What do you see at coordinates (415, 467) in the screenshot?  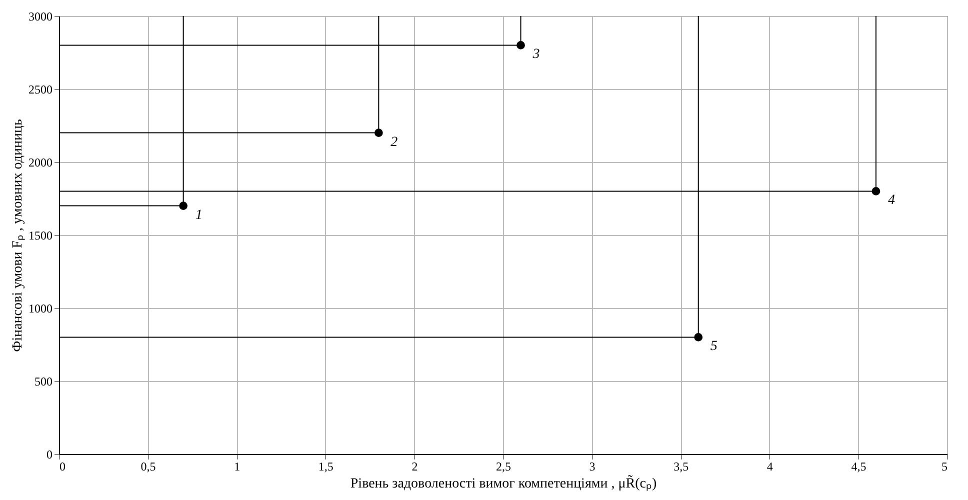 I see `x-tick-label: 2` at bounding box center [415, 467].